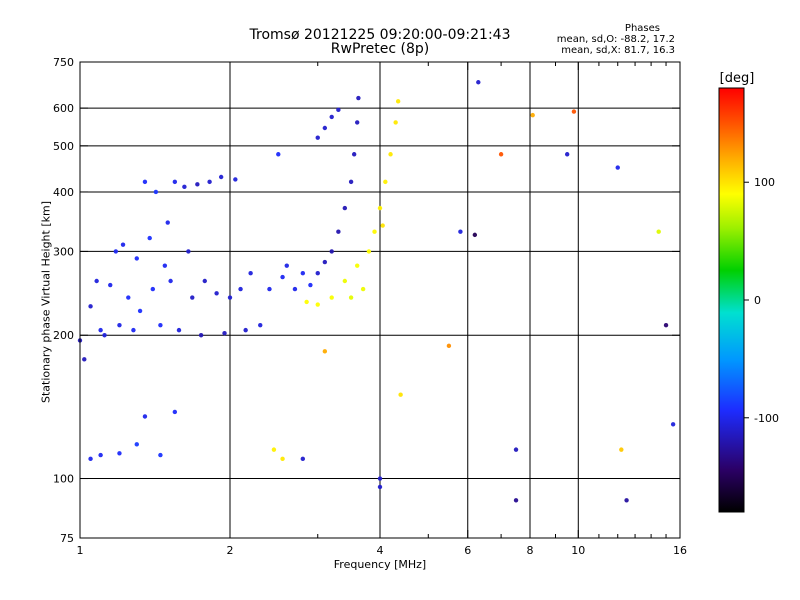 The height and width of the screenshot is (600, 800). Describe the element at coordinates (110, 285) in the screenshot. I see `scatter-point: 1.15 MHz, 255 km, -100 deg` at that location.